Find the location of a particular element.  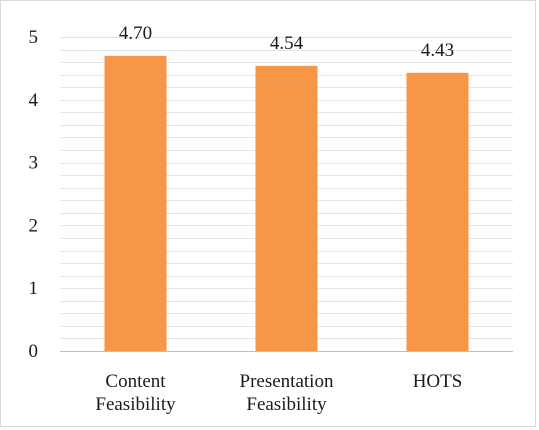

x-category-label-line: HOTS is located at coordinates (438, 381).